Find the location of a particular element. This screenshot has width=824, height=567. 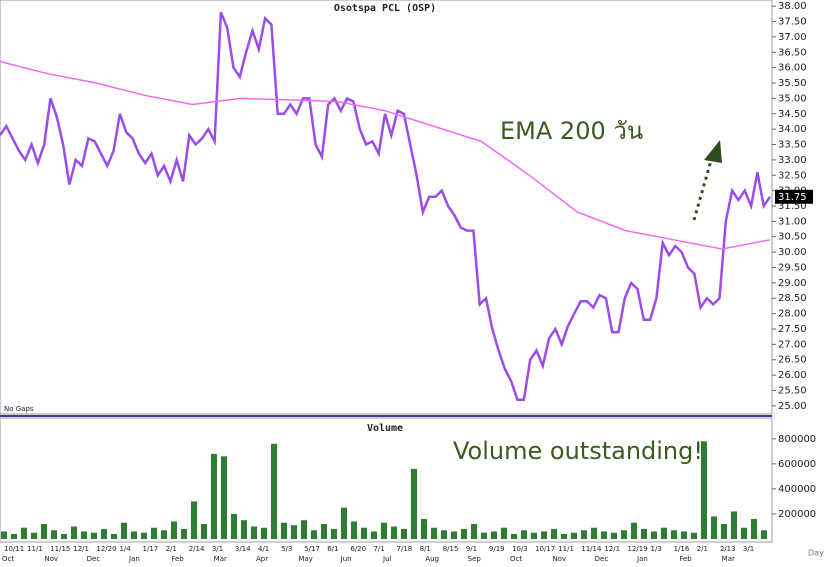

x-tick-label: 9/1 is located at coordinates (471, 549).